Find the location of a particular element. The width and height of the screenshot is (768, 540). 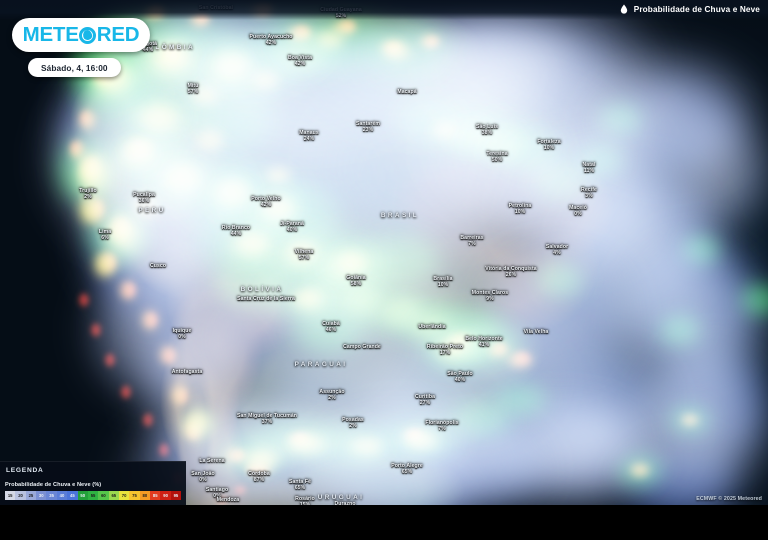

legend-color-scale: 15 20 25 30 35 40 45 50 55 60 65 70 75 80 85 90 95 is located at coordinates (93, 495).